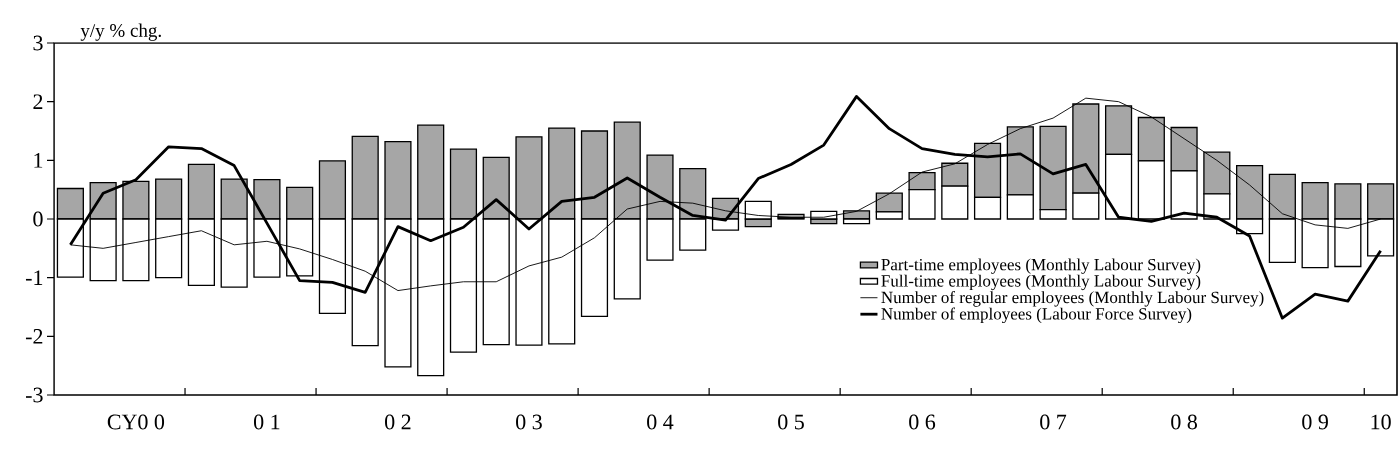 Image resolution: width=1398 pixels, height=451 pixels. I want to click on y-tick-label: -1, so click(34, 277).